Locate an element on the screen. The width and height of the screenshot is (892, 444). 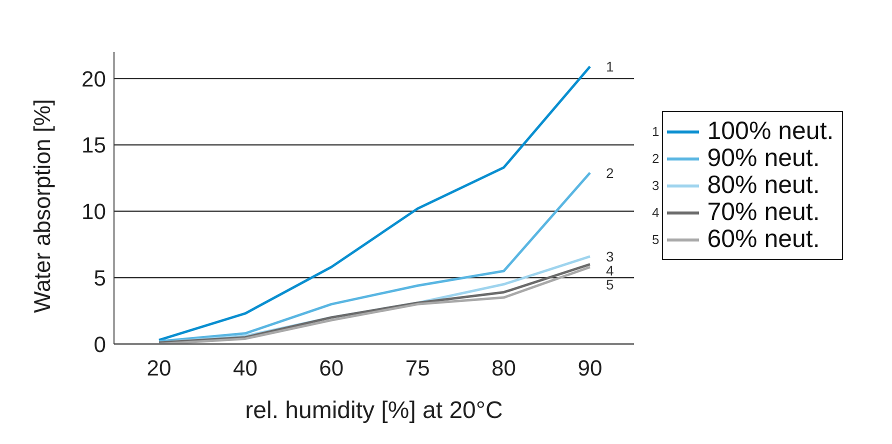
y-tick-label: 10 is located at coordinates (94, 211).